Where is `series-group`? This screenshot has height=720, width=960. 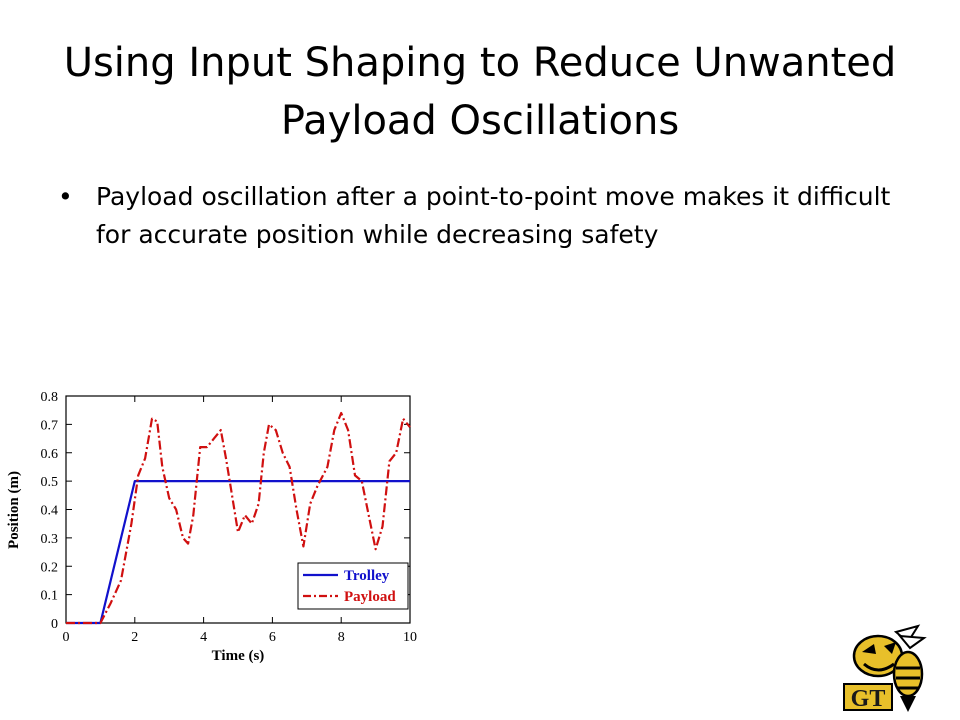
series-group is located at coordinates (238, 518).